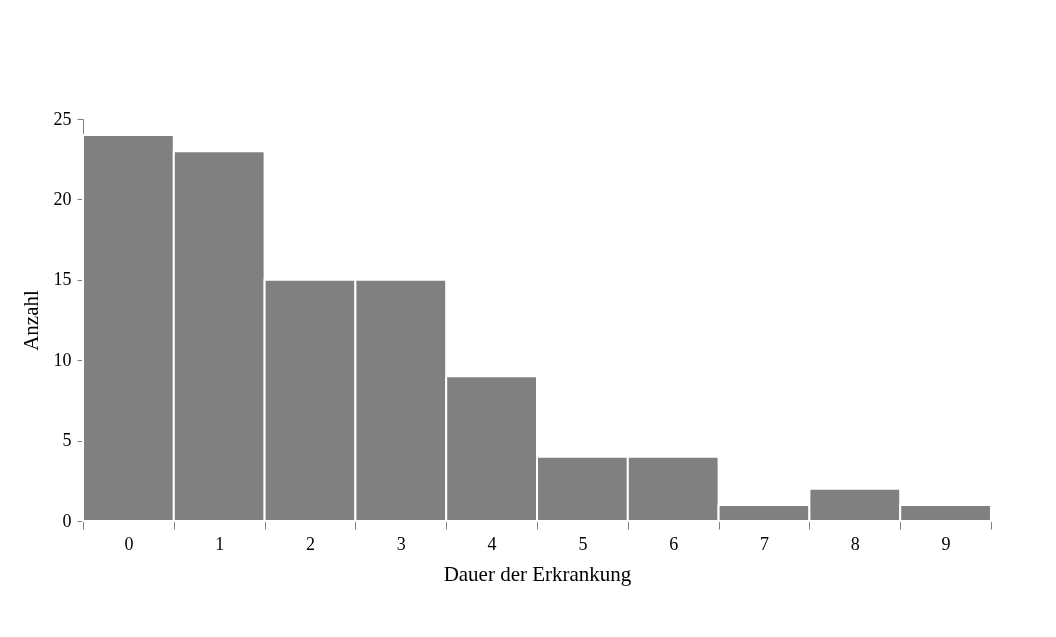 This screenshot has height=637, width=1056. Describe the element at coordinates (674, 543) in the screenshot. I see `x-tick-label: 6` at that location.